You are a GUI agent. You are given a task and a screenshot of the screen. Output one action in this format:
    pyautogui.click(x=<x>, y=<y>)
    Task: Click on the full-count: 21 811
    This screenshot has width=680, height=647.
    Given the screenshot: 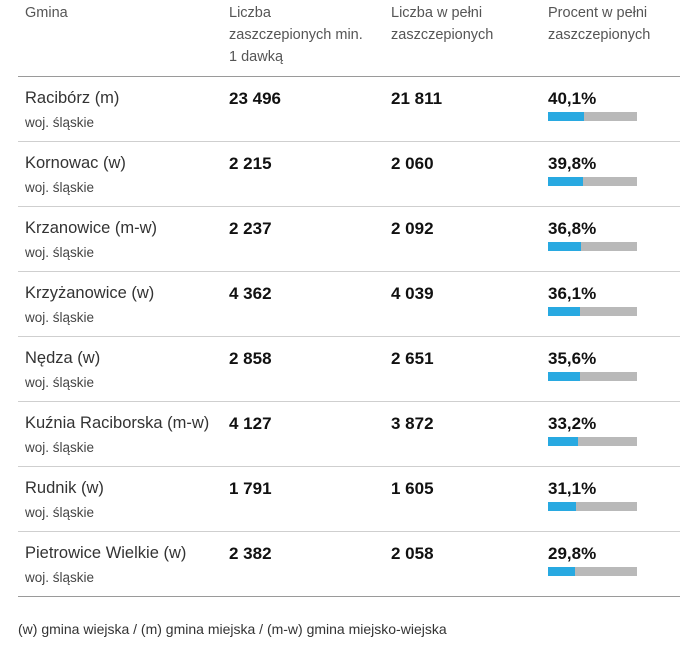 What is the action you would take?
    pyautogui.click(x=417, y=98)
    